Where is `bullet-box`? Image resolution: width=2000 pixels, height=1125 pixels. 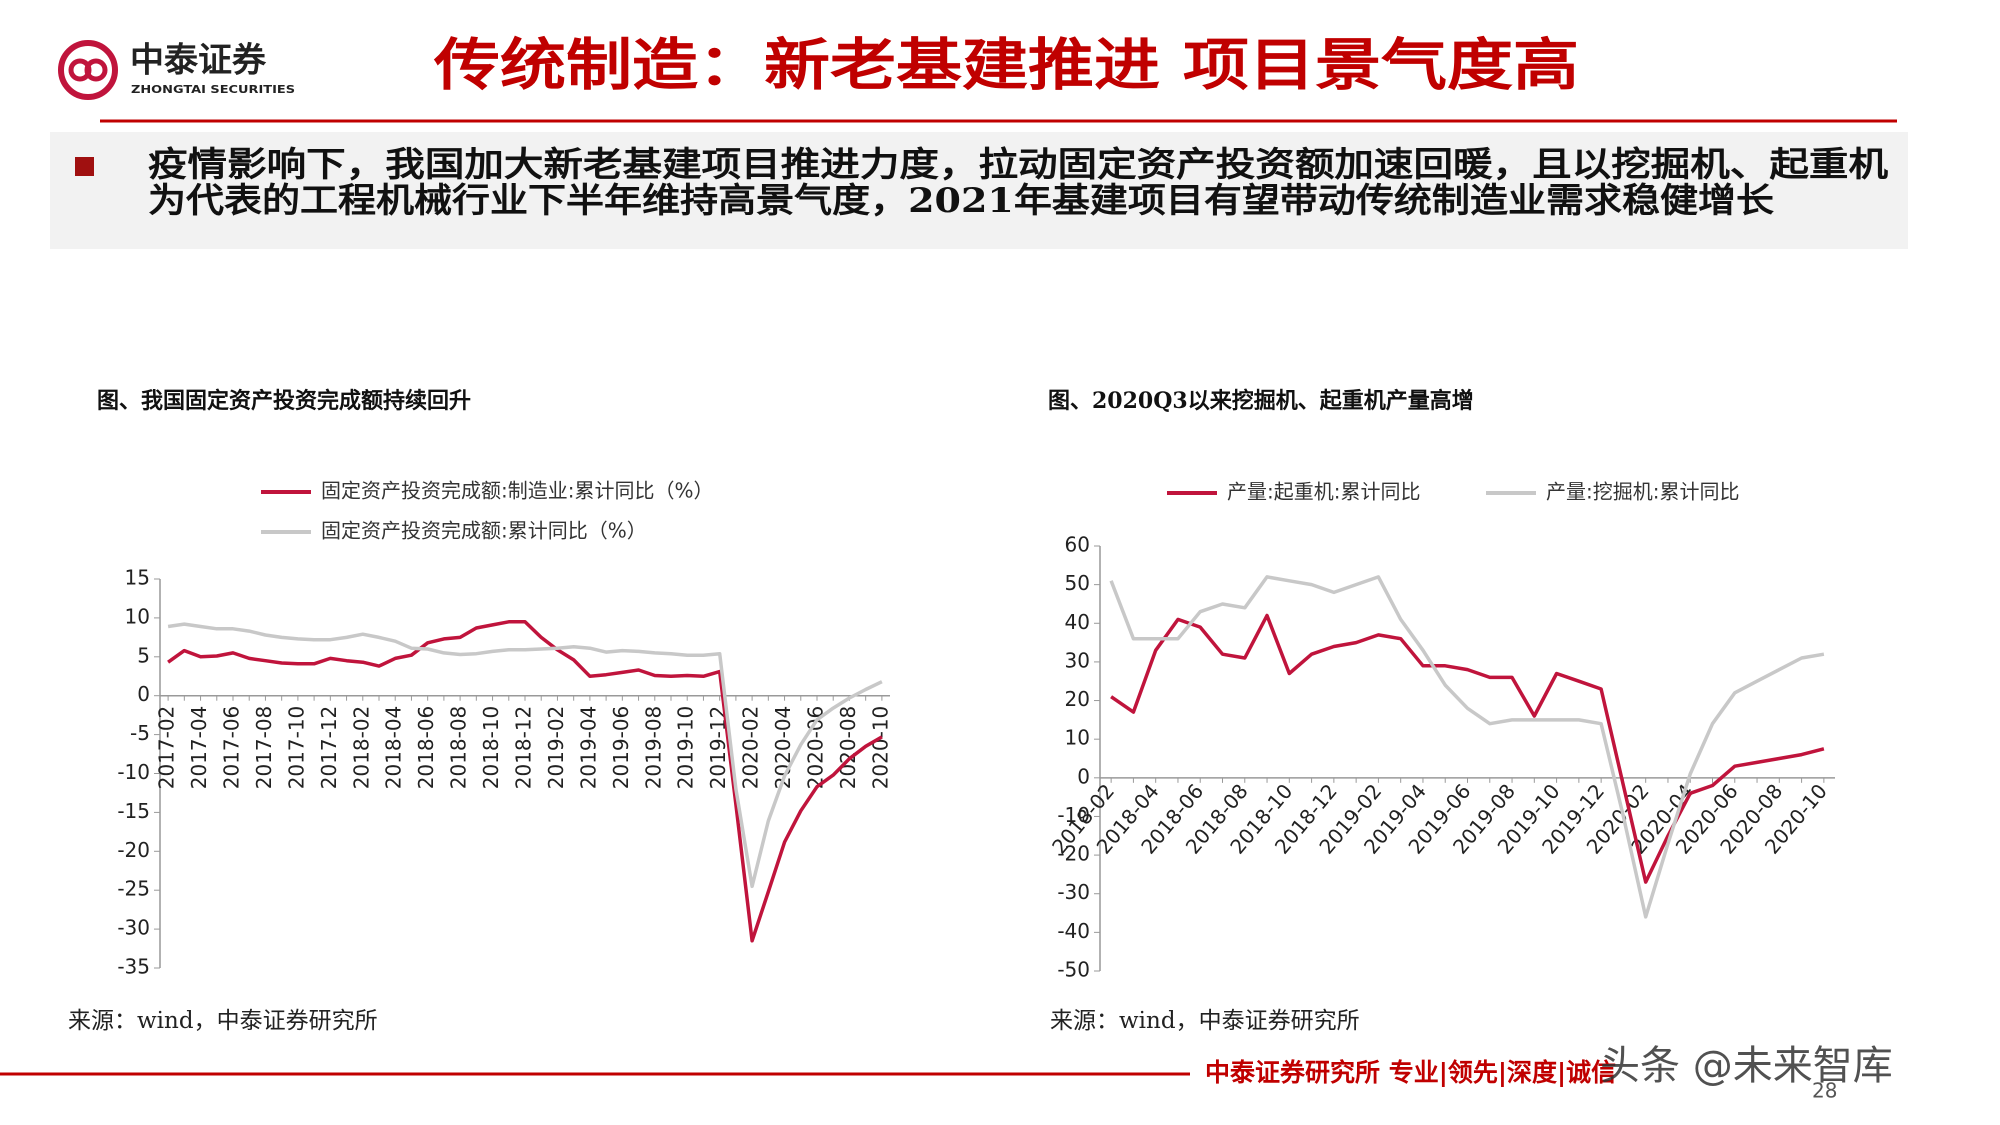
bullet-box is located at coordinates (979, 190).